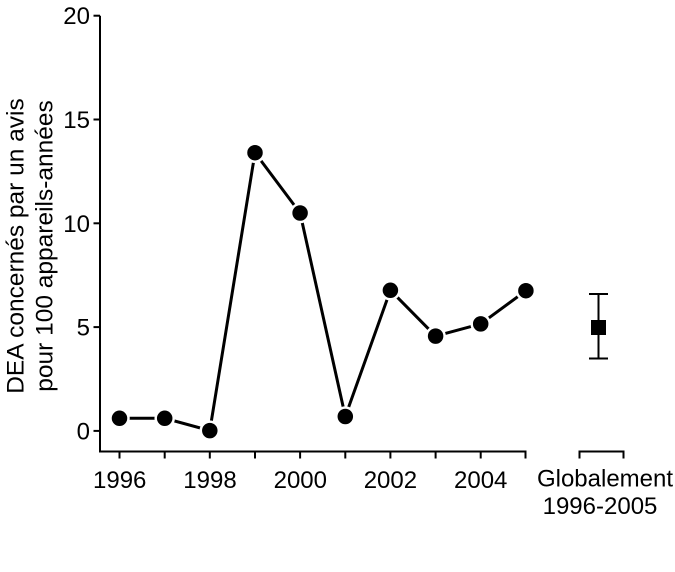 The width and height of the screenshot is (675, 572). What do you see at coordinates (600, 506) in the screenshot?
I see `svg-text: 1996-2005` at bounding box center [600, 506].